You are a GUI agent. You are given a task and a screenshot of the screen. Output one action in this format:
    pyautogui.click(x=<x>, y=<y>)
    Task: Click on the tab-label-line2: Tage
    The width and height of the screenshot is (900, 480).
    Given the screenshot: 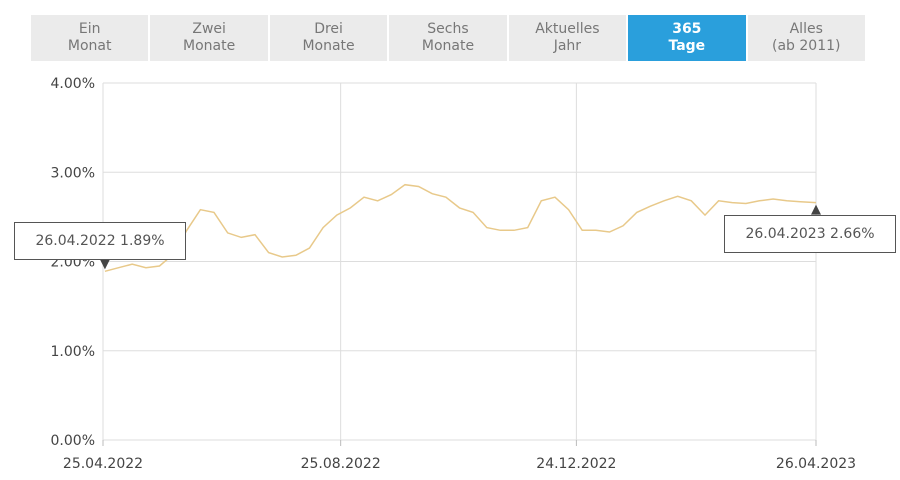 What is the action you would take?
    pyautogui.click(x=687, y=46)
    